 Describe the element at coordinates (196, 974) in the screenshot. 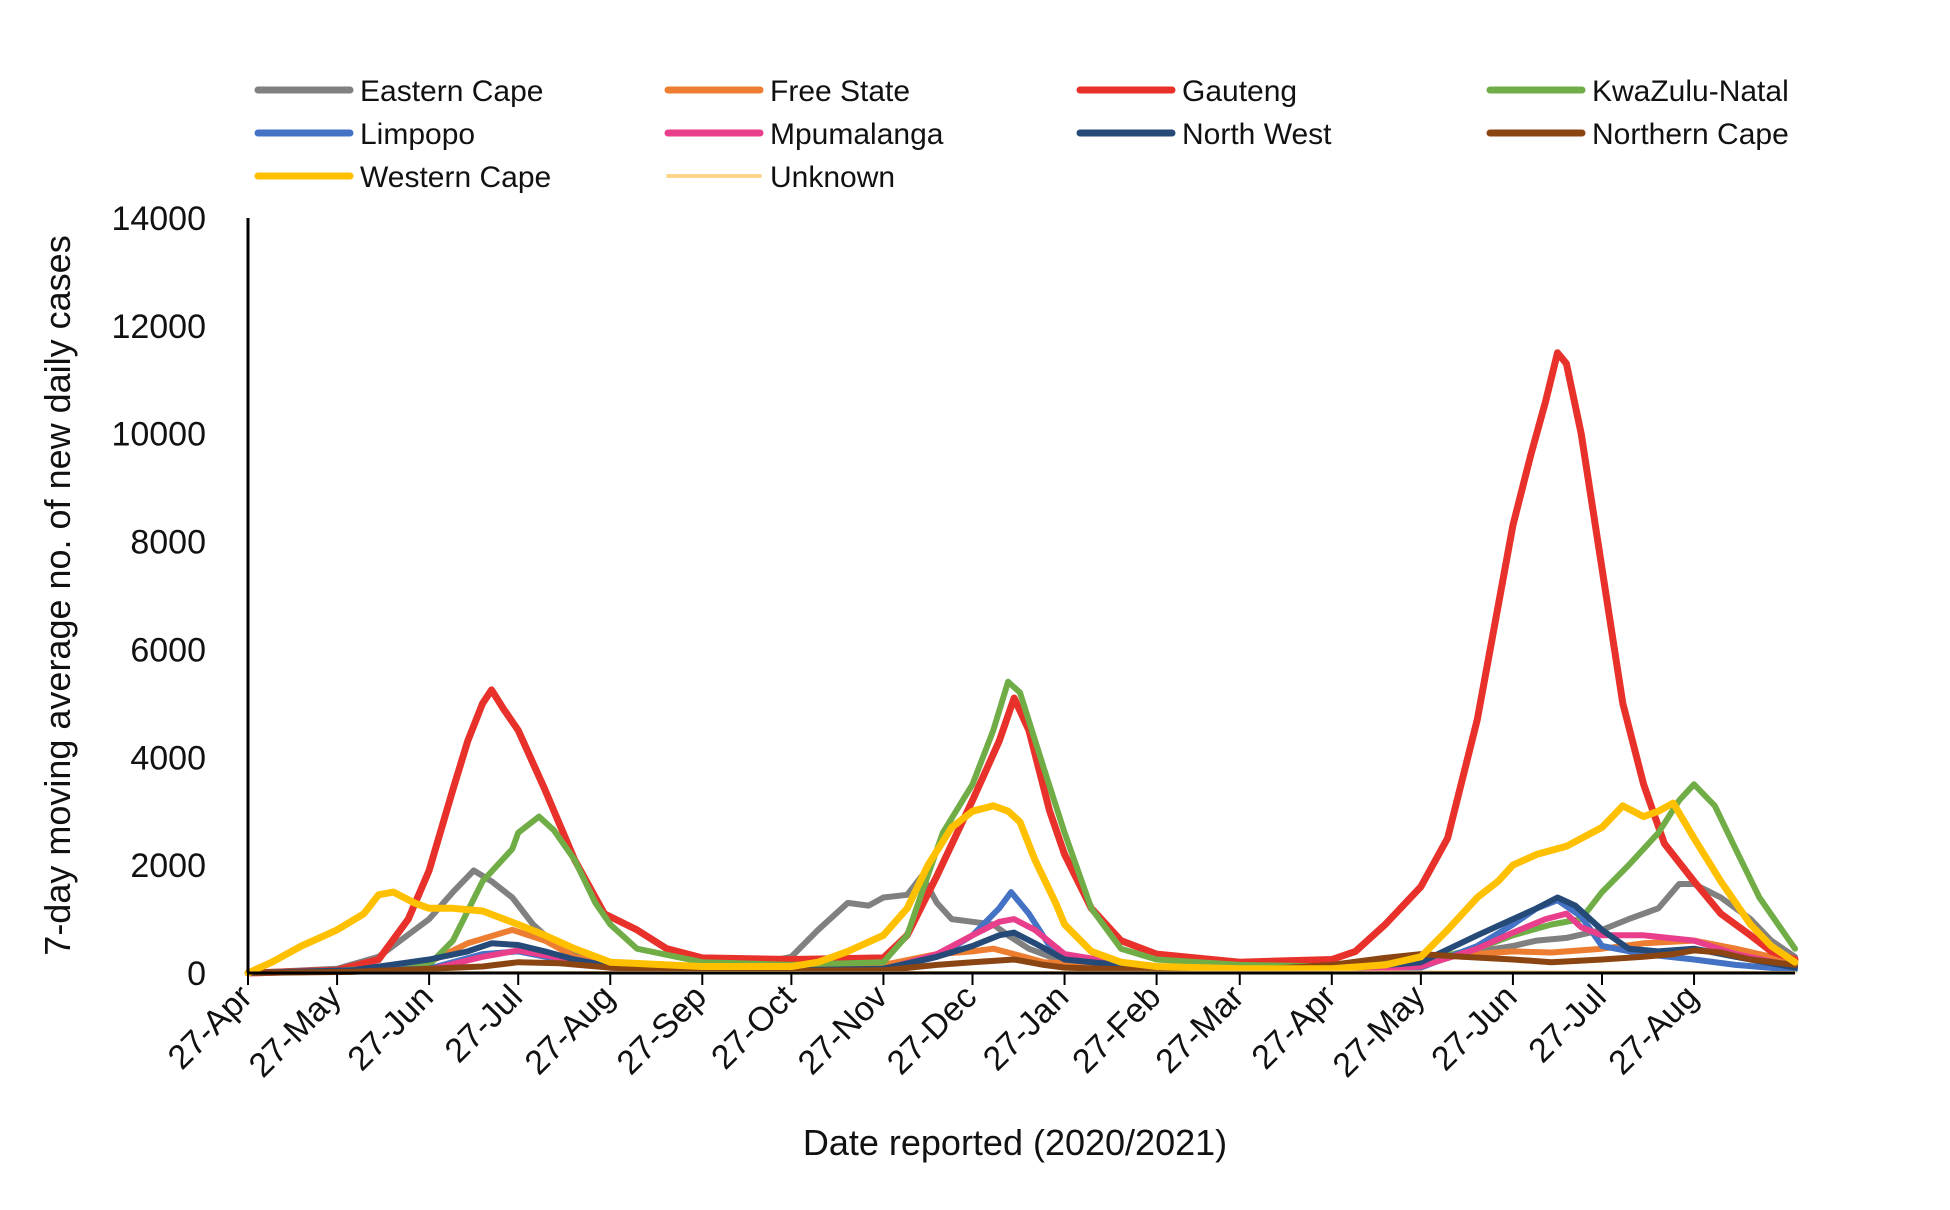

I see `y-tick-label: 0` at that location.